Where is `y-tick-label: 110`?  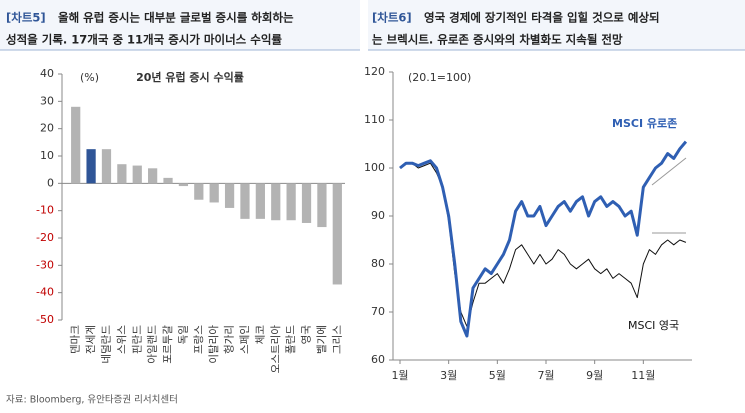 y-tick-label: 110 is located at coordinates (374, 119).